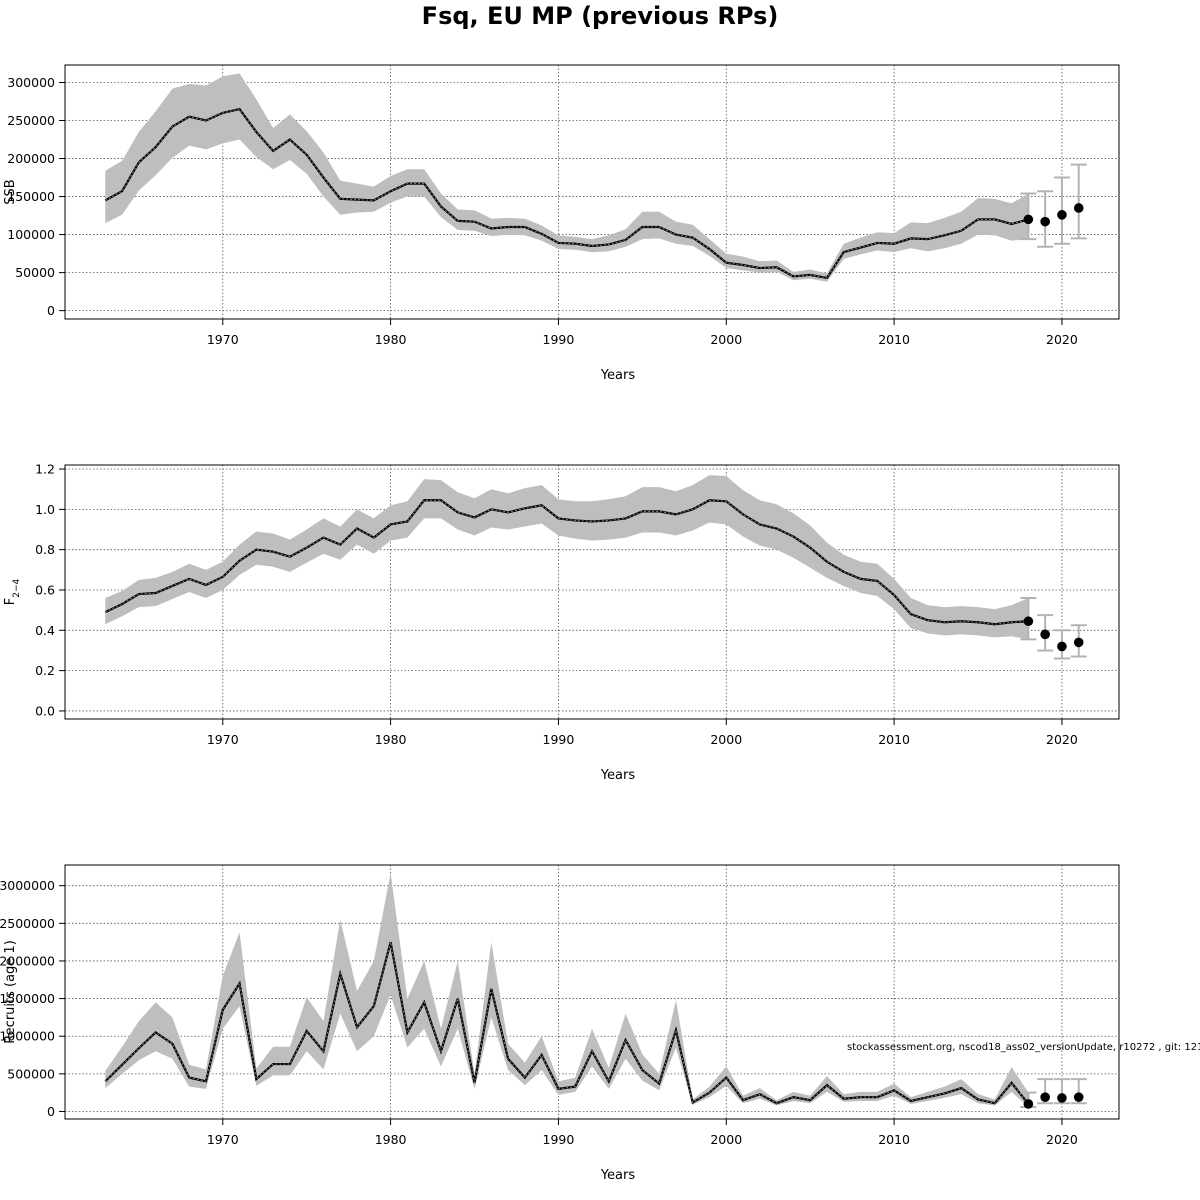  I want to click on y-axis-label: Recruits (age 1), so click(10, 992).